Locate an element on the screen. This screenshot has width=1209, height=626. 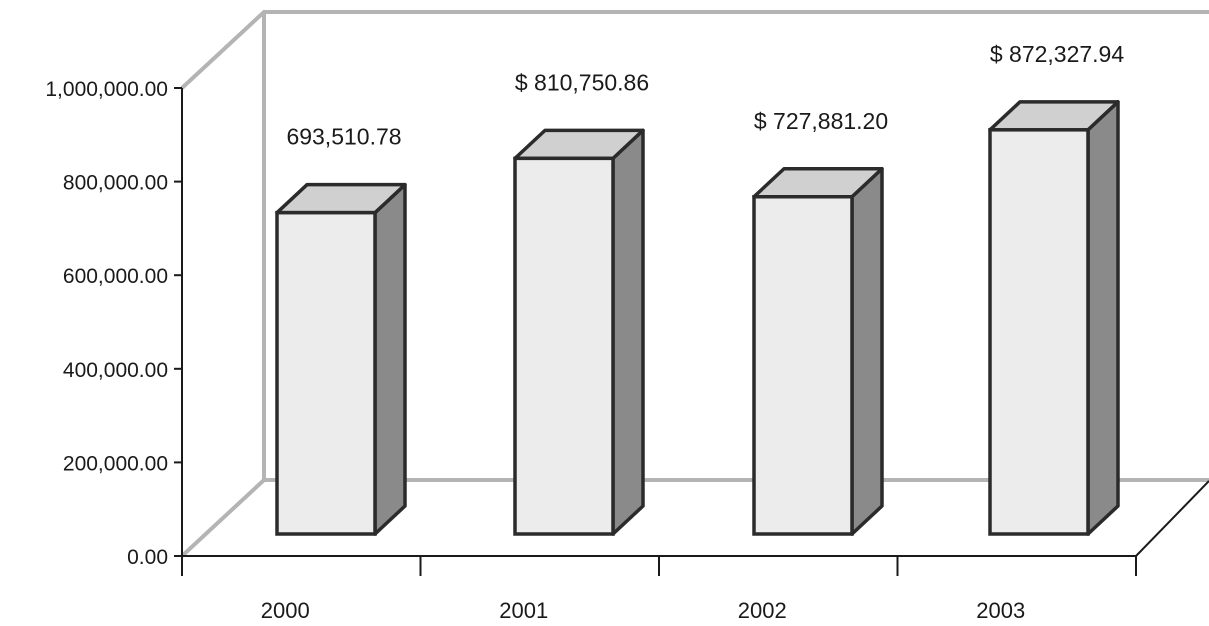
y-tick-label: 600,000.00 is located at coordinates (115, 276).